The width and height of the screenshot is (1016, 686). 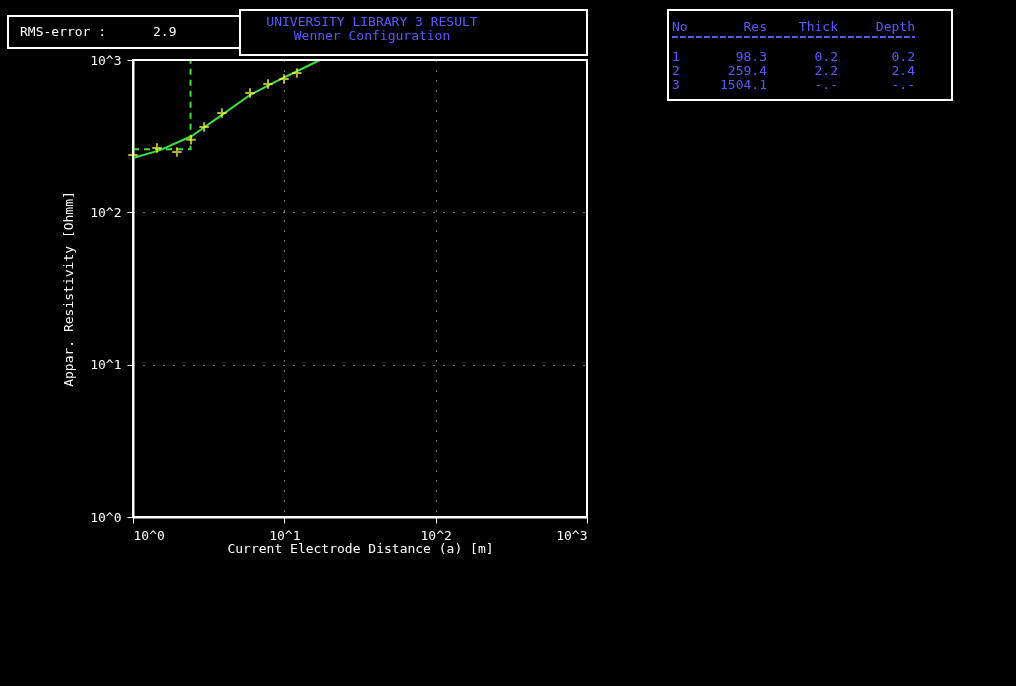 What do you see at coordinates (751, 56) in the screenshot?
I see `text: 98.3` at bounding box center [751, 56].